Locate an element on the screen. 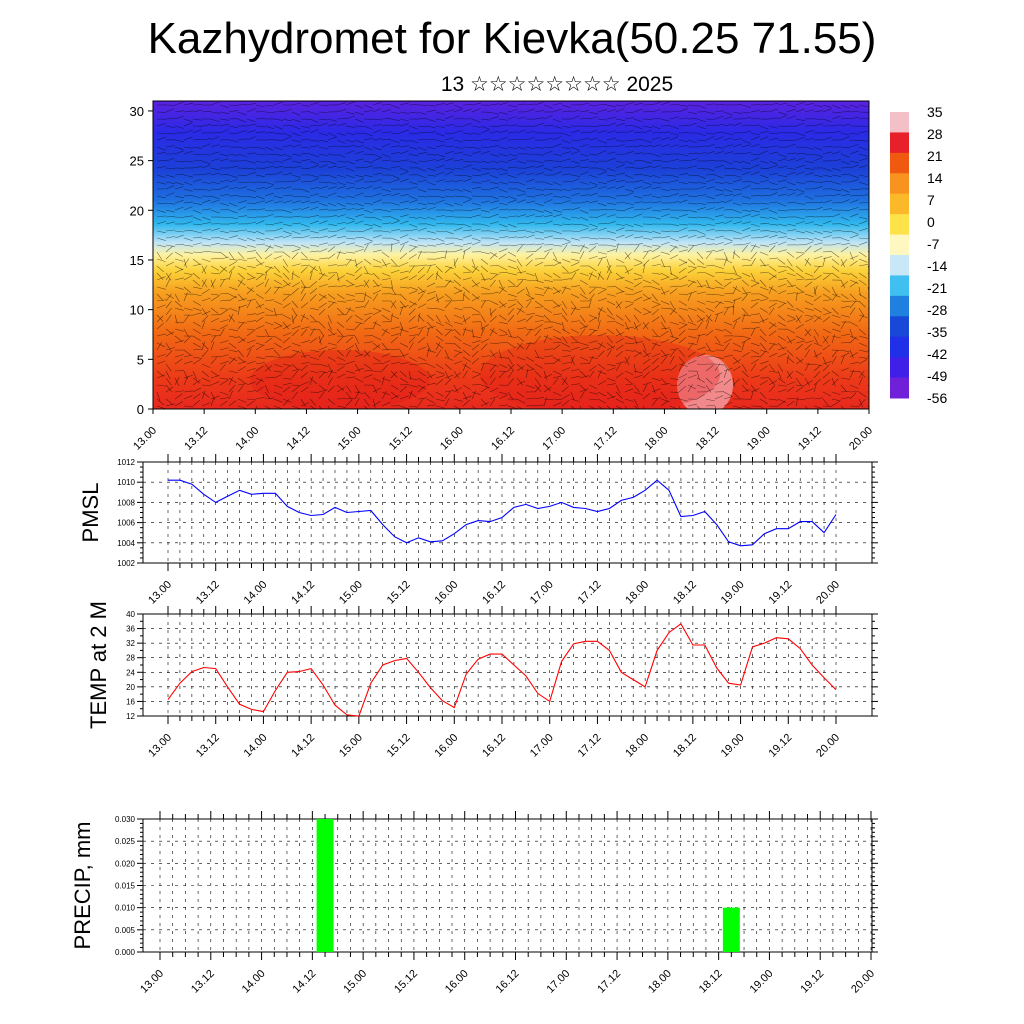 Image resolution: width=1024 pixels, height=1024 pixels. x-tick-label: 16.12 is located at coordinates (503, 439).